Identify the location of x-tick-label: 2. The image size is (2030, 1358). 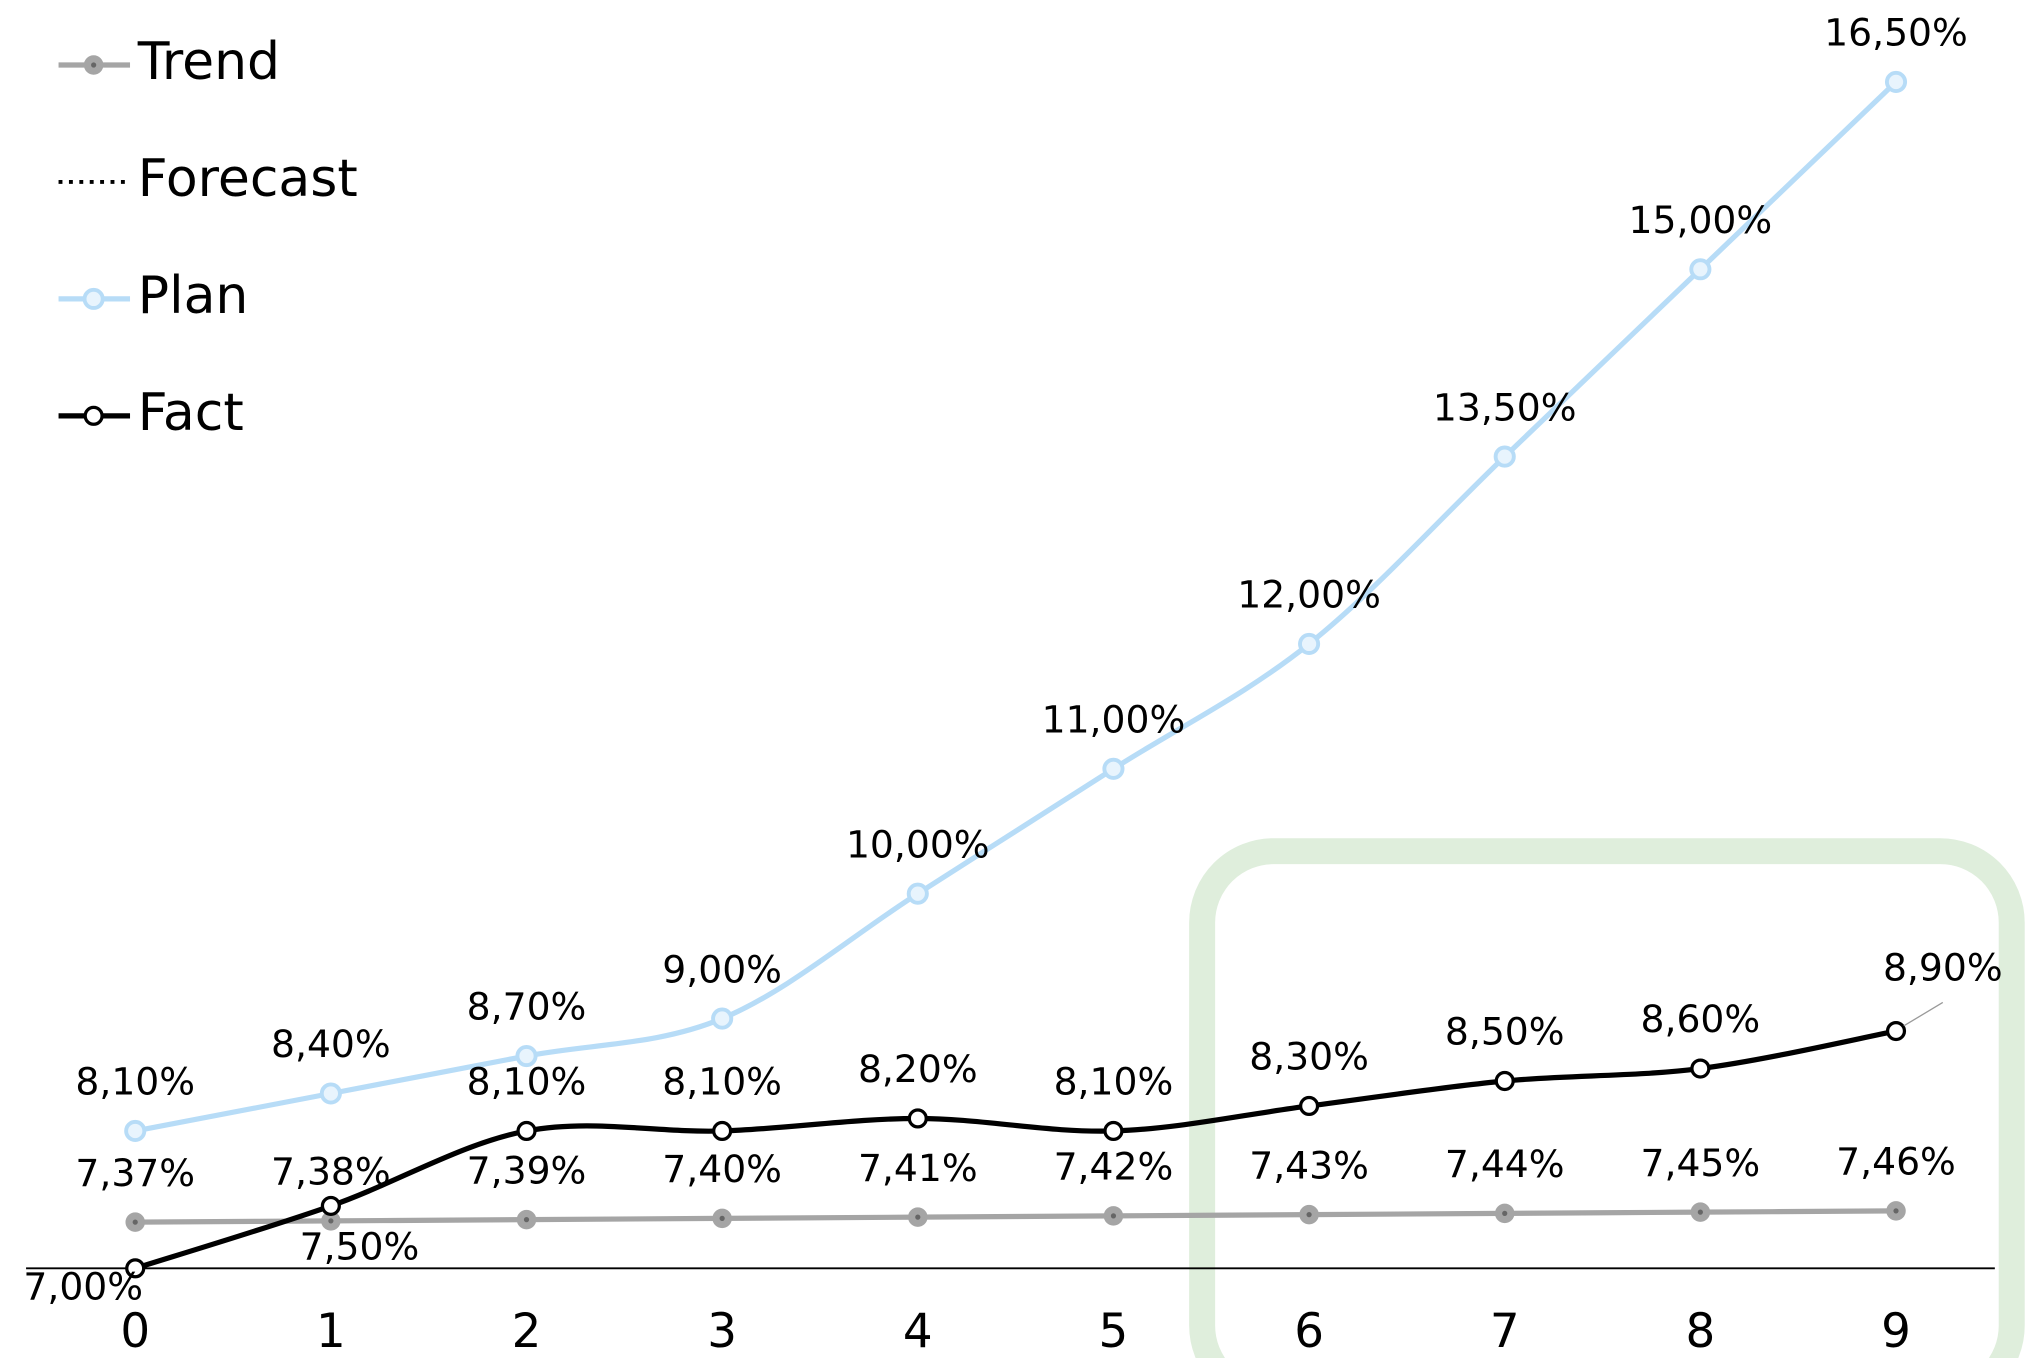
(527, 1331).